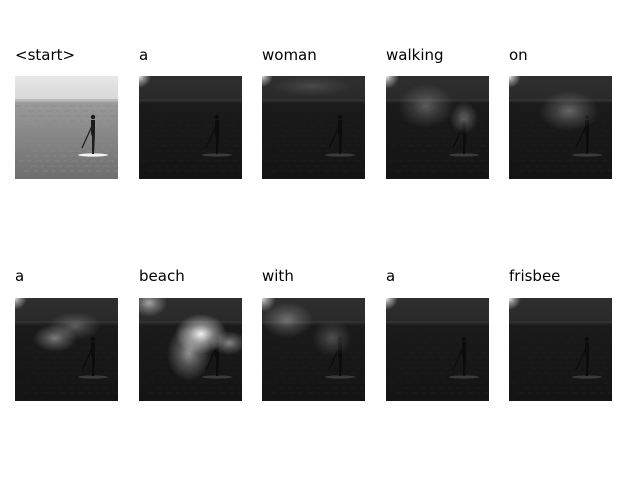 Image resolution: width=640 pixels, height=480 pixels. What do you see at coordinates (278, 276) in the screenshot?
I see `token-label: with` at bounding box center [278, 276].